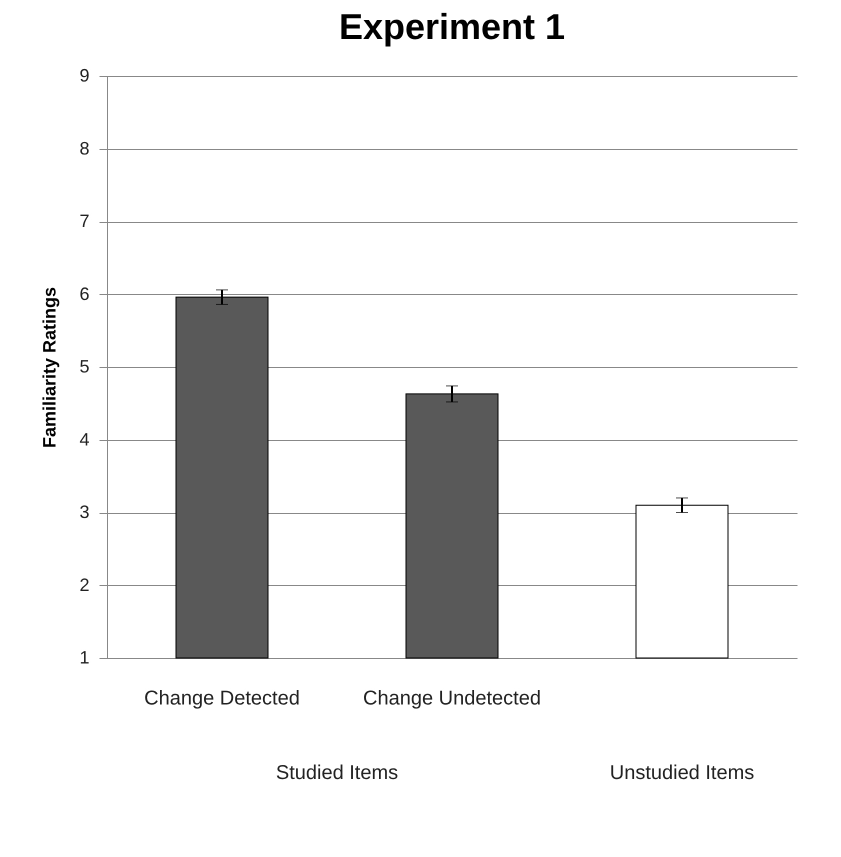 This screenshot has width=841, height=857. What do you see at coordinates (84, 439) in the screenshot?
I see `y-tick-label: 4` at bounding box center [84, 439].